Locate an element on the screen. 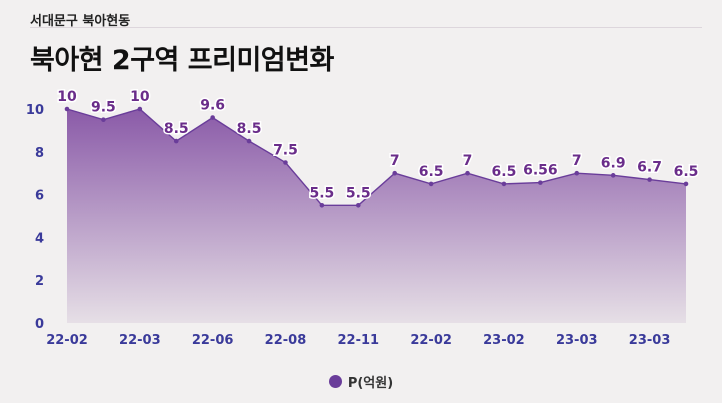  x-tick-label: 22-08 is located at coordinates (286, 340).